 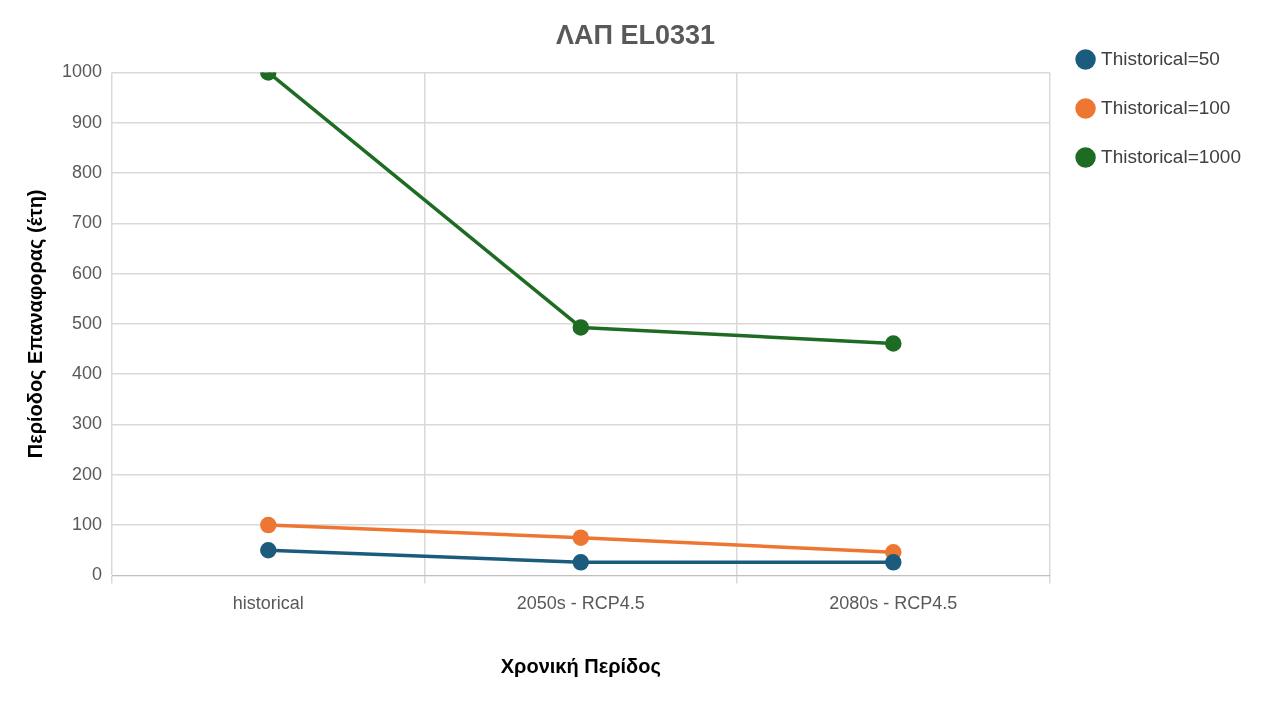 What do you see at coordinates (97, 574) in the screenshot?
I see `y-tick-label: 0` at bounding box center [97, 574].